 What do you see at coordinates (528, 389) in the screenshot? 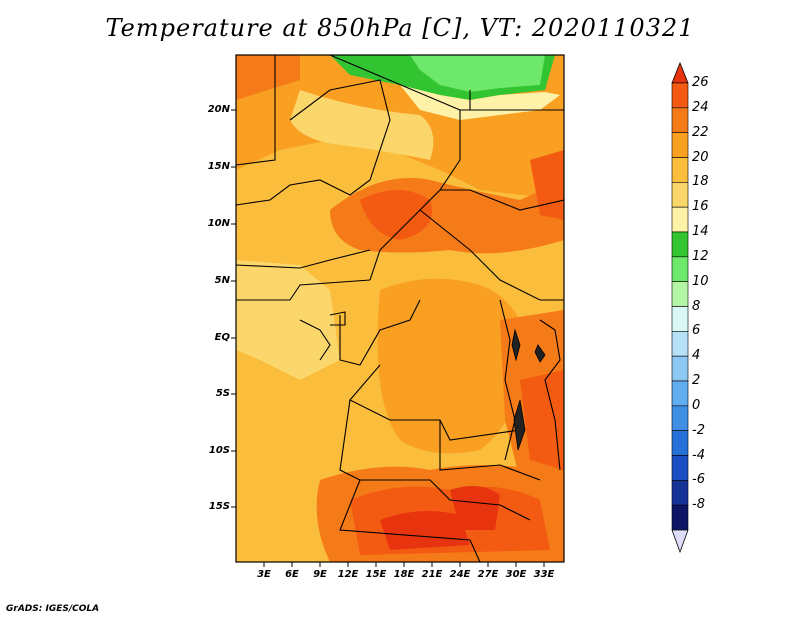
I see `lakes` at bounding box center [528, 389].